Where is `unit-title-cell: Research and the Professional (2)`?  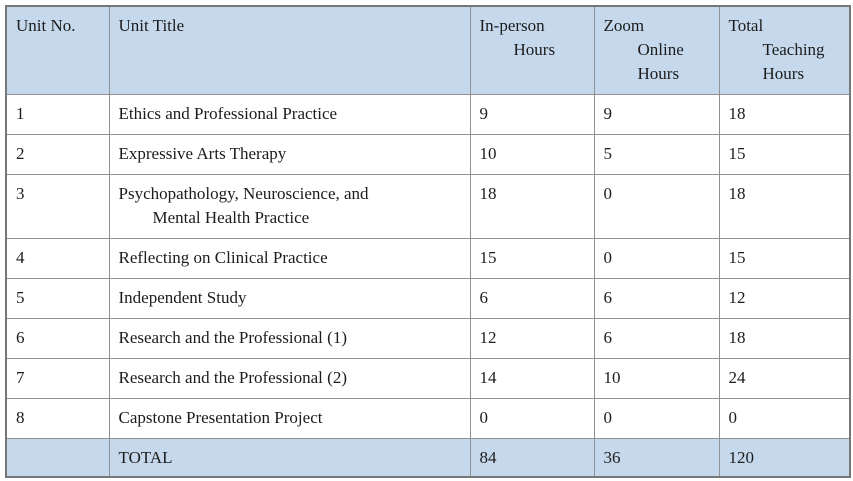 unit-title-cell: Research and the Professional (2) is located at coordinates (289, 378).